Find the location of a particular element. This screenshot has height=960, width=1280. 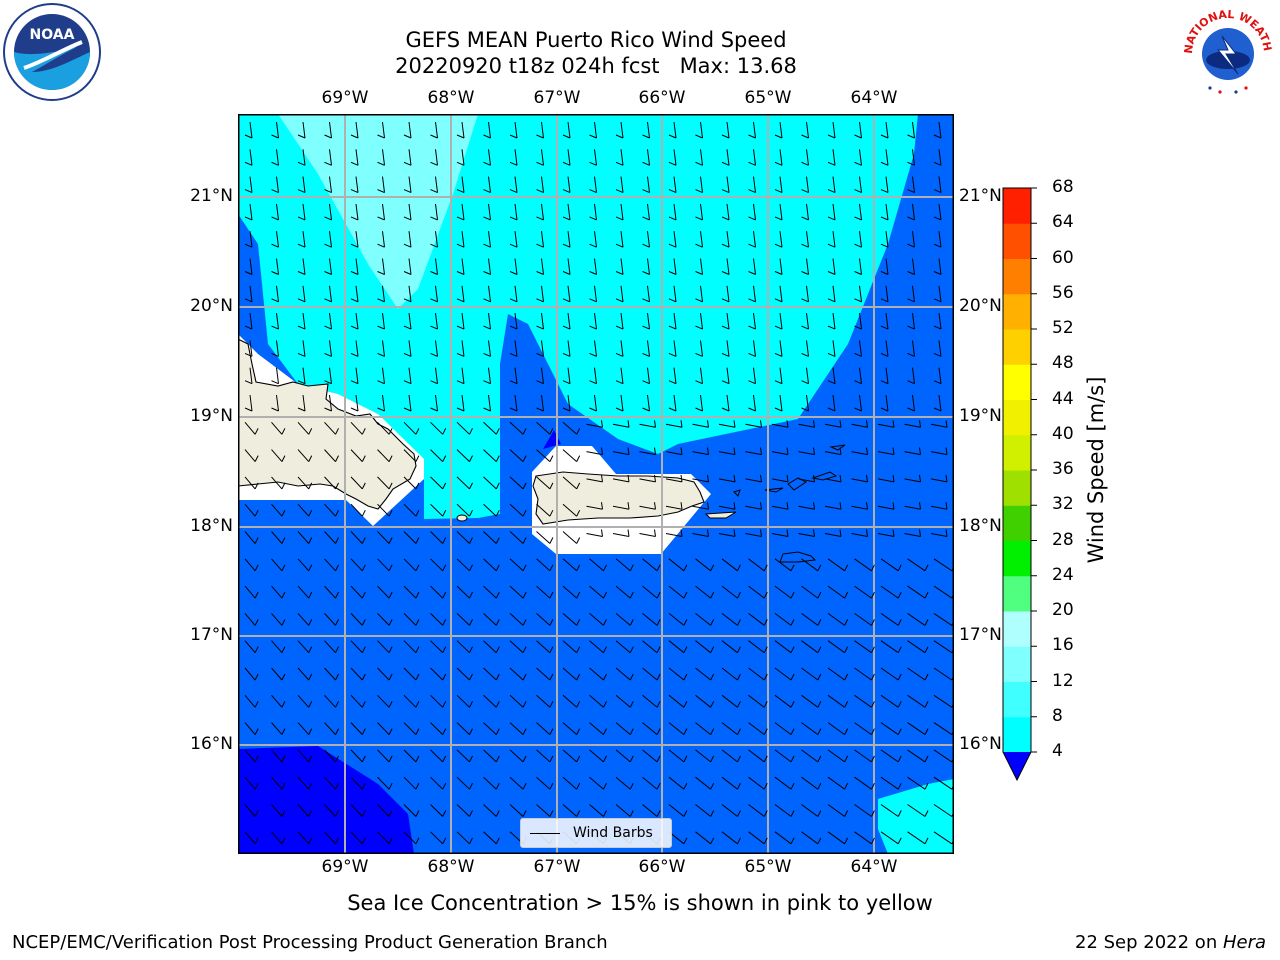

colorbar-tick-label: 48 is located at coordinates (1063, 363).